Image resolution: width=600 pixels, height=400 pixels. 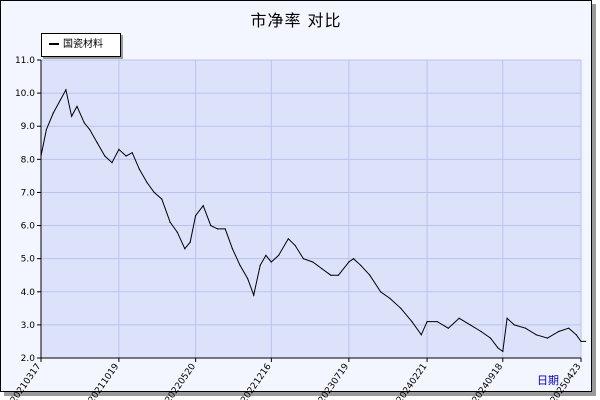 What do you see at coordinates (548, 380) in the screenshot?
I see `x-axis-label: 日期` at bounding box center [548, 380].